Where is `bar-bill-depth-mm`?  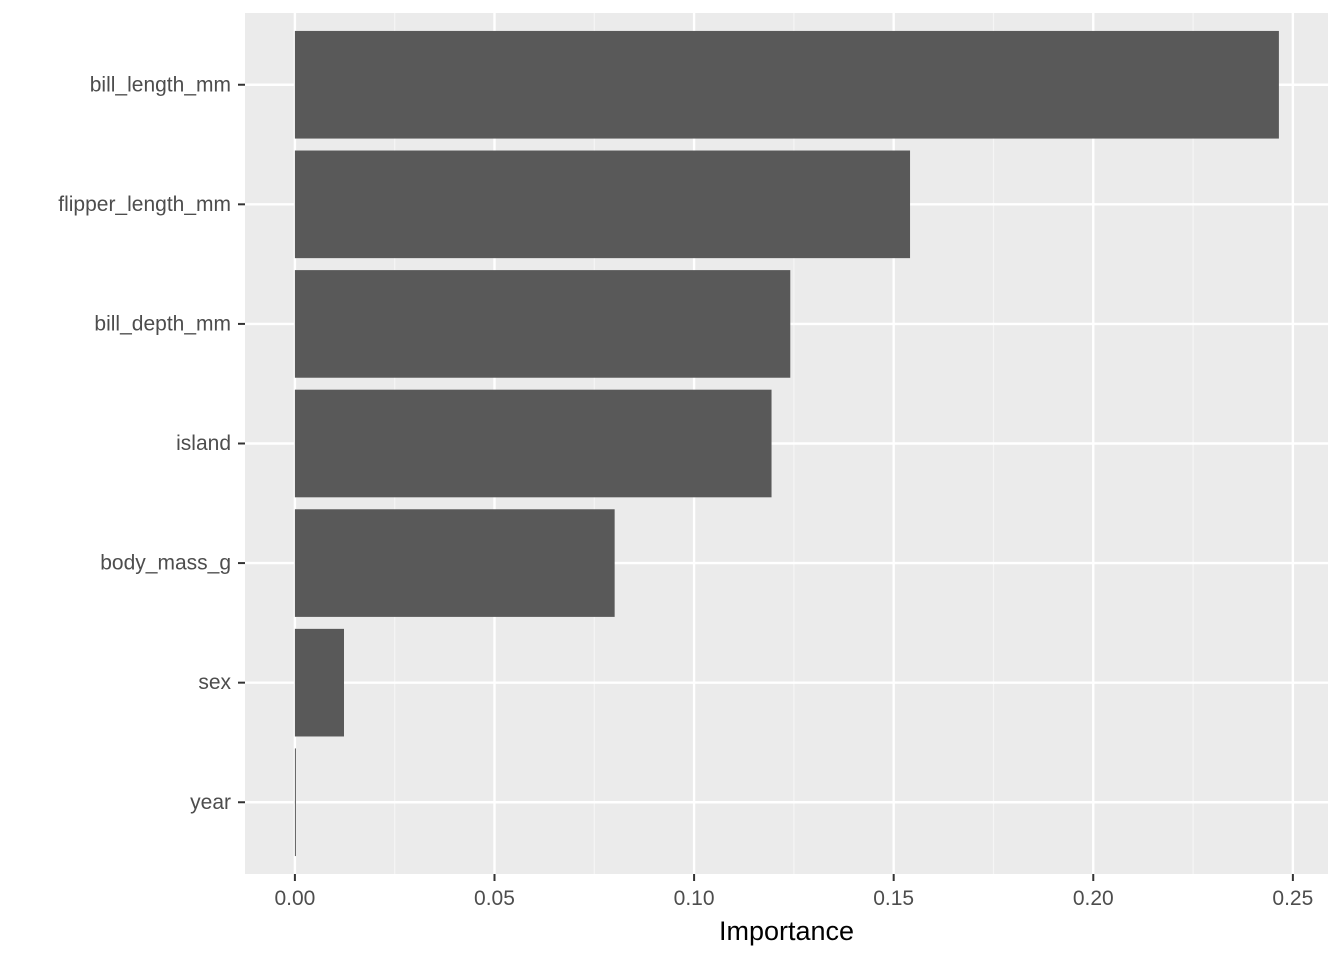
bar-bill-depth-mm is located at coordinates (542, 324).